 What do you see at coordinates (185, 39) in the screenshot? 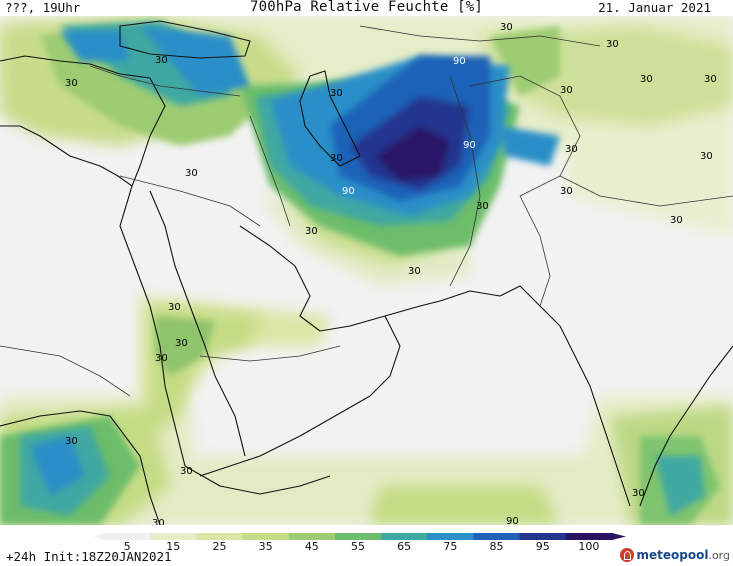
I see `coast-black-sea` at bounding box center [185, 39].